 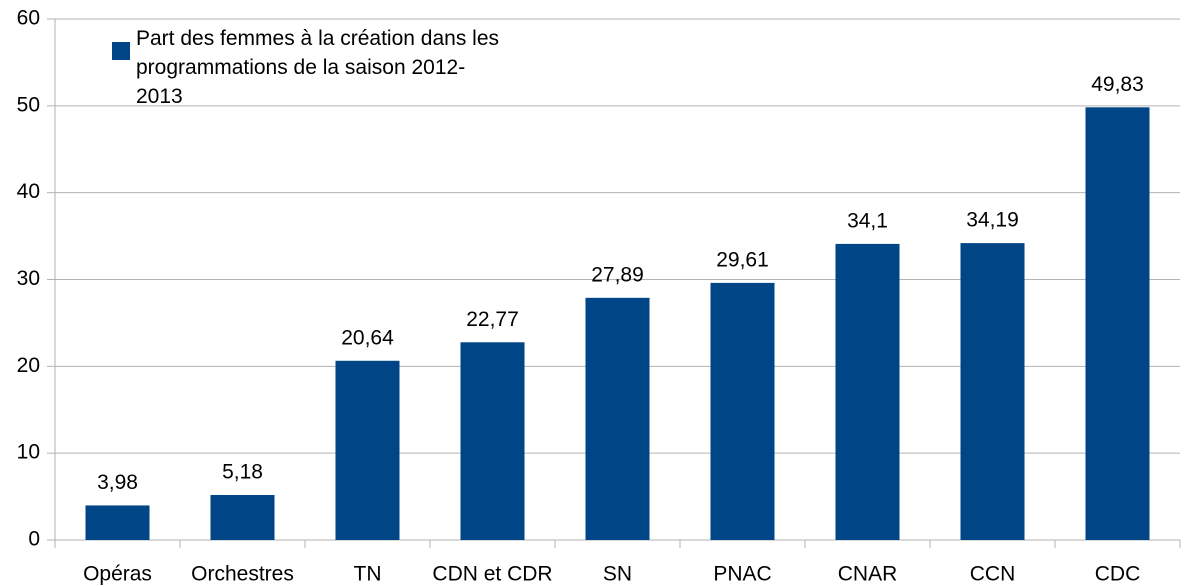 What do you see at coordinates (492, 574) in the screenshot?
I see `x-tick-label: CDN et CDR` at bounding box center [492, 574].